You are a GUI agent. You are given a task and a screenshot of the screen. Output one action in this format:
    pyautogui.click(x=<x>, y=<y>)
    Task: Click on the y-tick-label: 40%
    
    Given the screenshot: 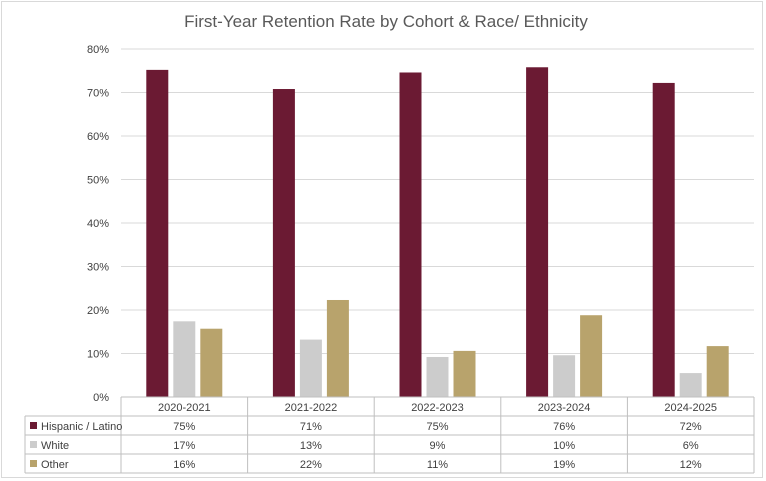 What is the action you would take?
    pyautogui.click(x=98, y=224)
    